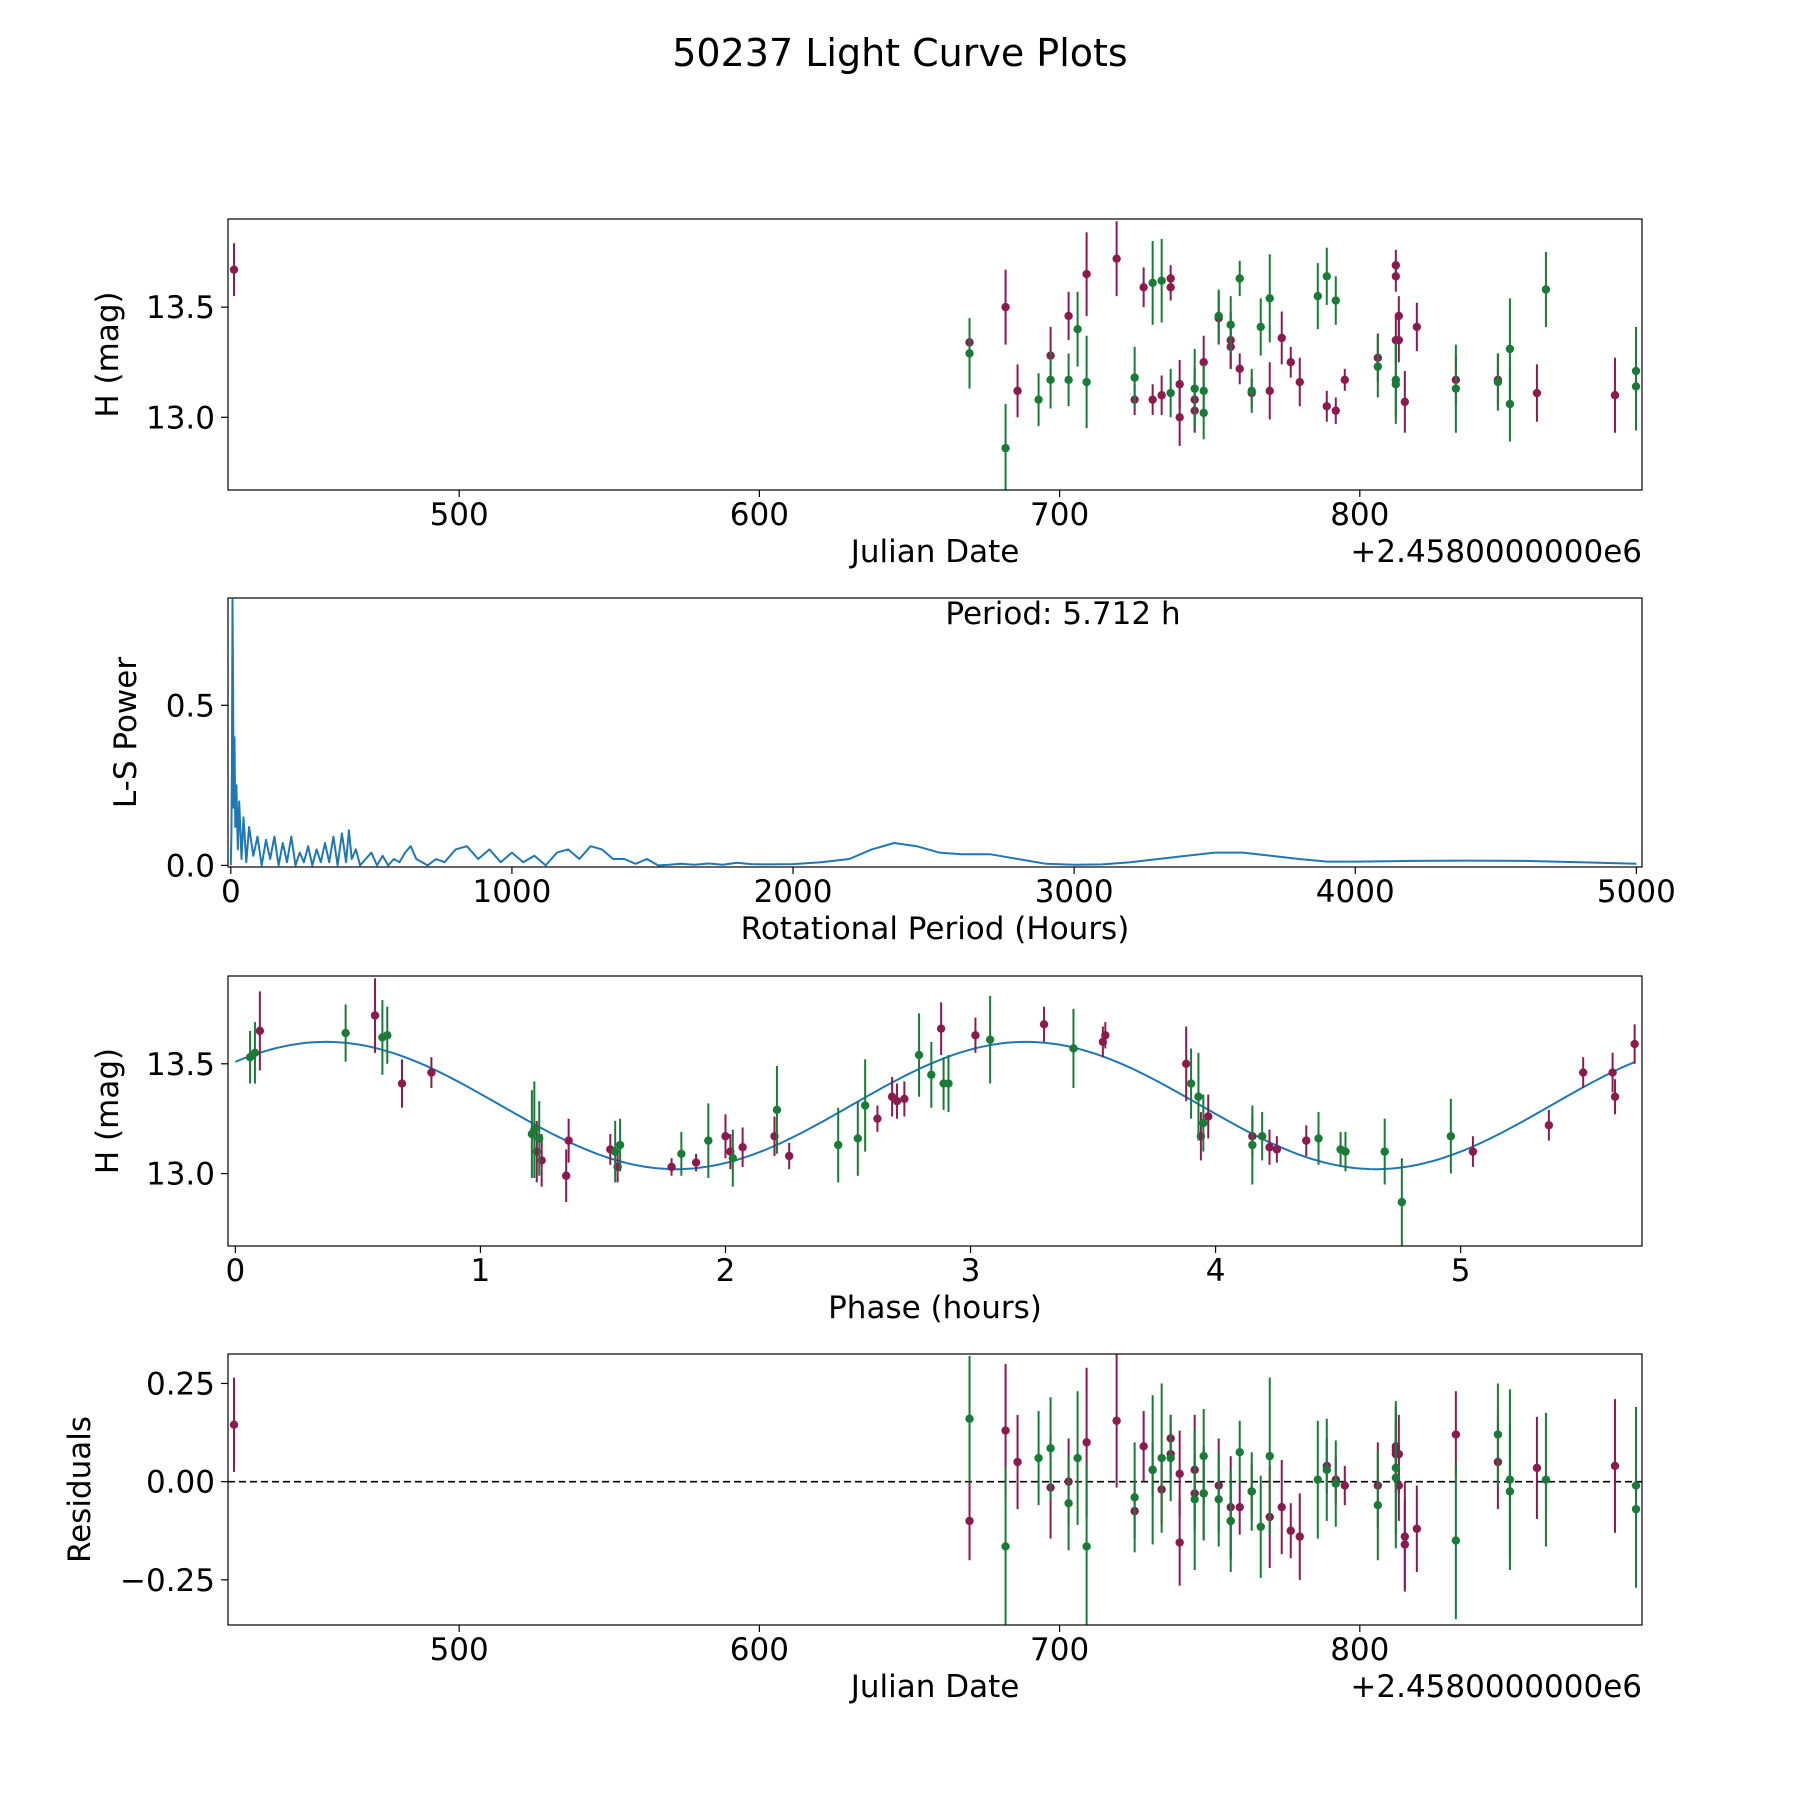 The image size is (1800, 1800). Describe the element at coordinates (971, 1271) in the screenshot. I see `x-tick-label: 3` at that location.